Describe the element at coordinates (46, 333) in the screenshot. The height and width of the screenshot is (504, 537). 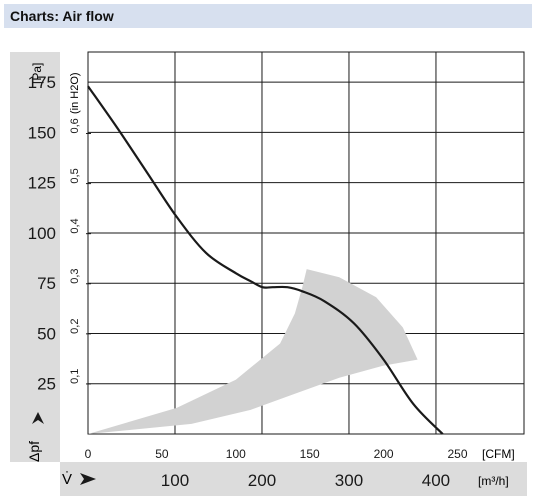
I see `y-tick-pa-50: 50` at that location.